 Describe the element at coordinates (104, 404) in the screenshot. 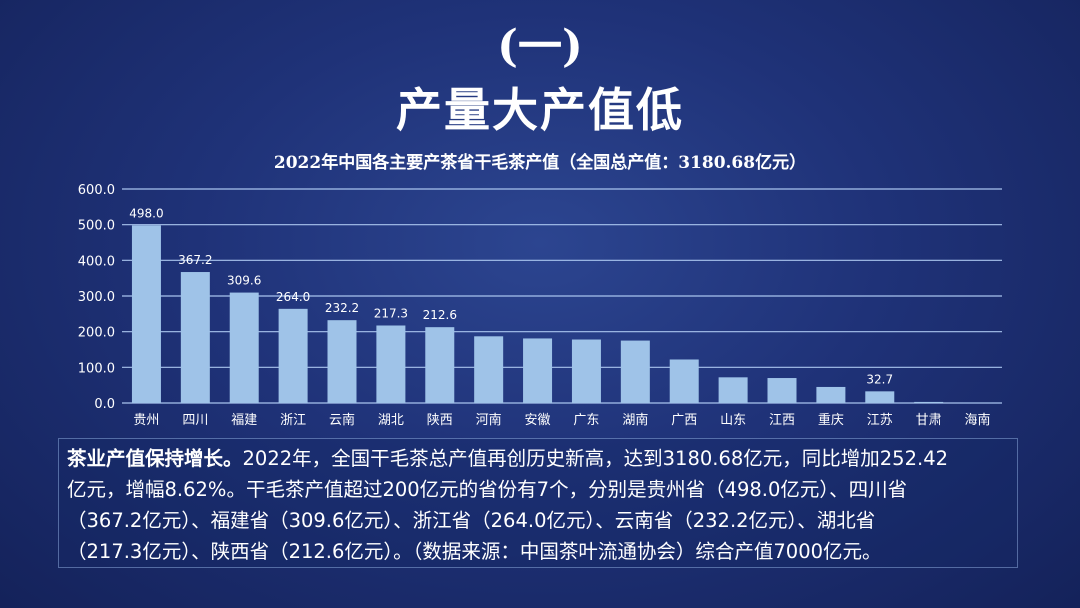

I see `y-tick-label: 0.0` at that location.